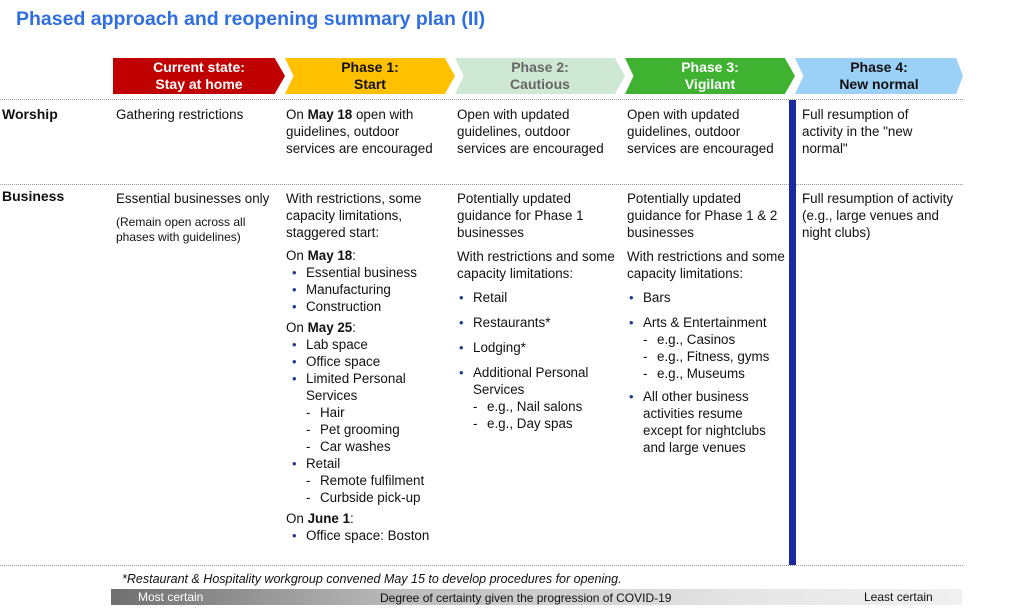 This screenshot has height=613, width=1024. I want to click on sub-item: Pet grooming, so click(378, 429).